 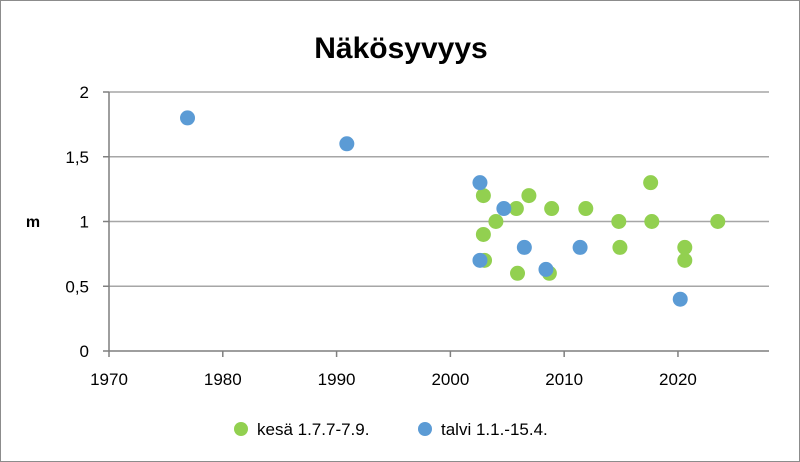 I want to click on y-tick-label: 1,5, so click(x=77, y=157).